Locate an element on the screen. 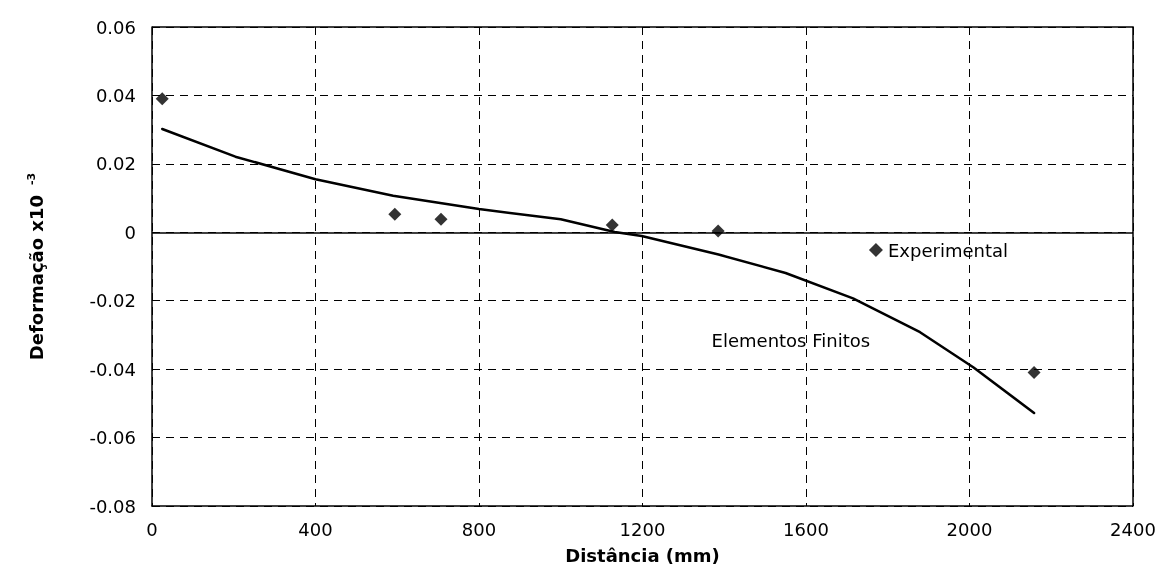  x-tick-label: 2000 is located at coordinates (969, 529).